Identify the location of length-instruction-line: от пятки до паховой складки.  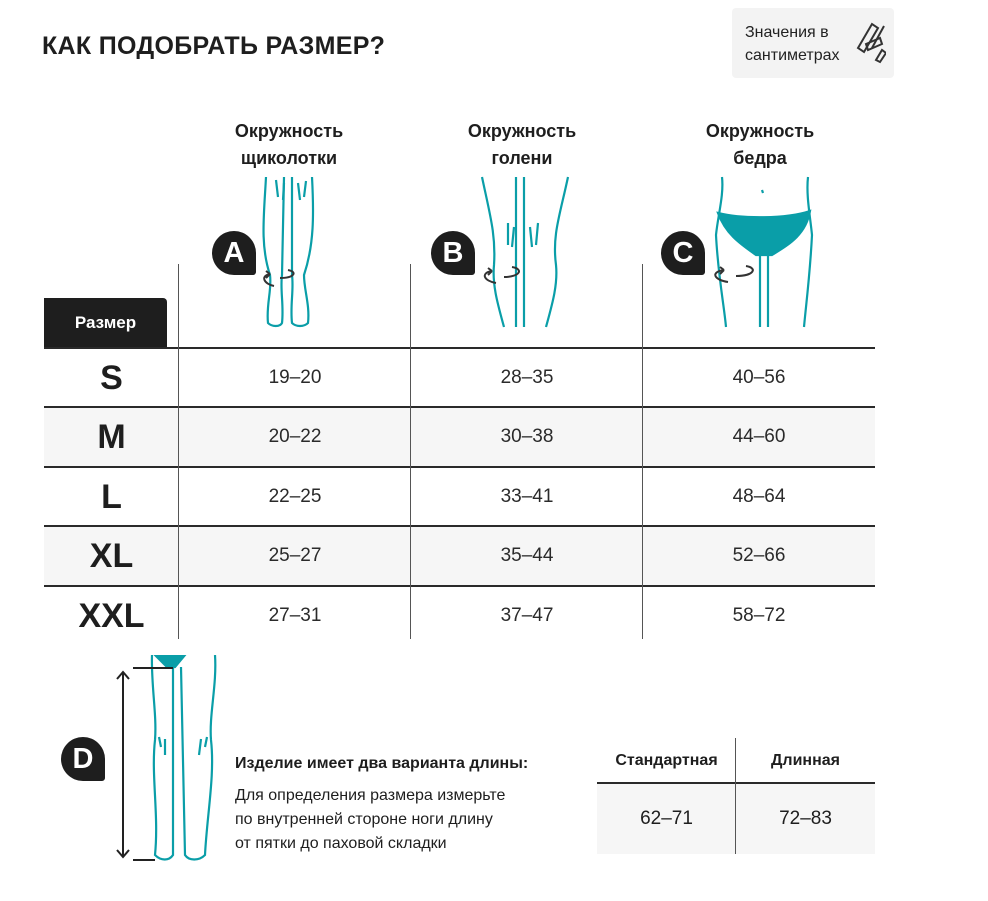
(341, 843).